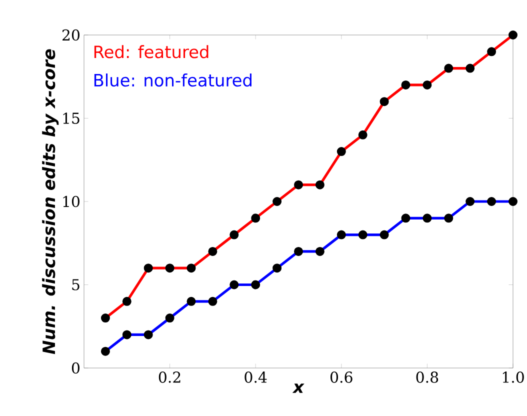 This screenshot has width=527, height=416. What do you see at coordinates (173, 80) in the screenshot?
I see `text: Blue: non-featured` at bounding box center [173, 80].